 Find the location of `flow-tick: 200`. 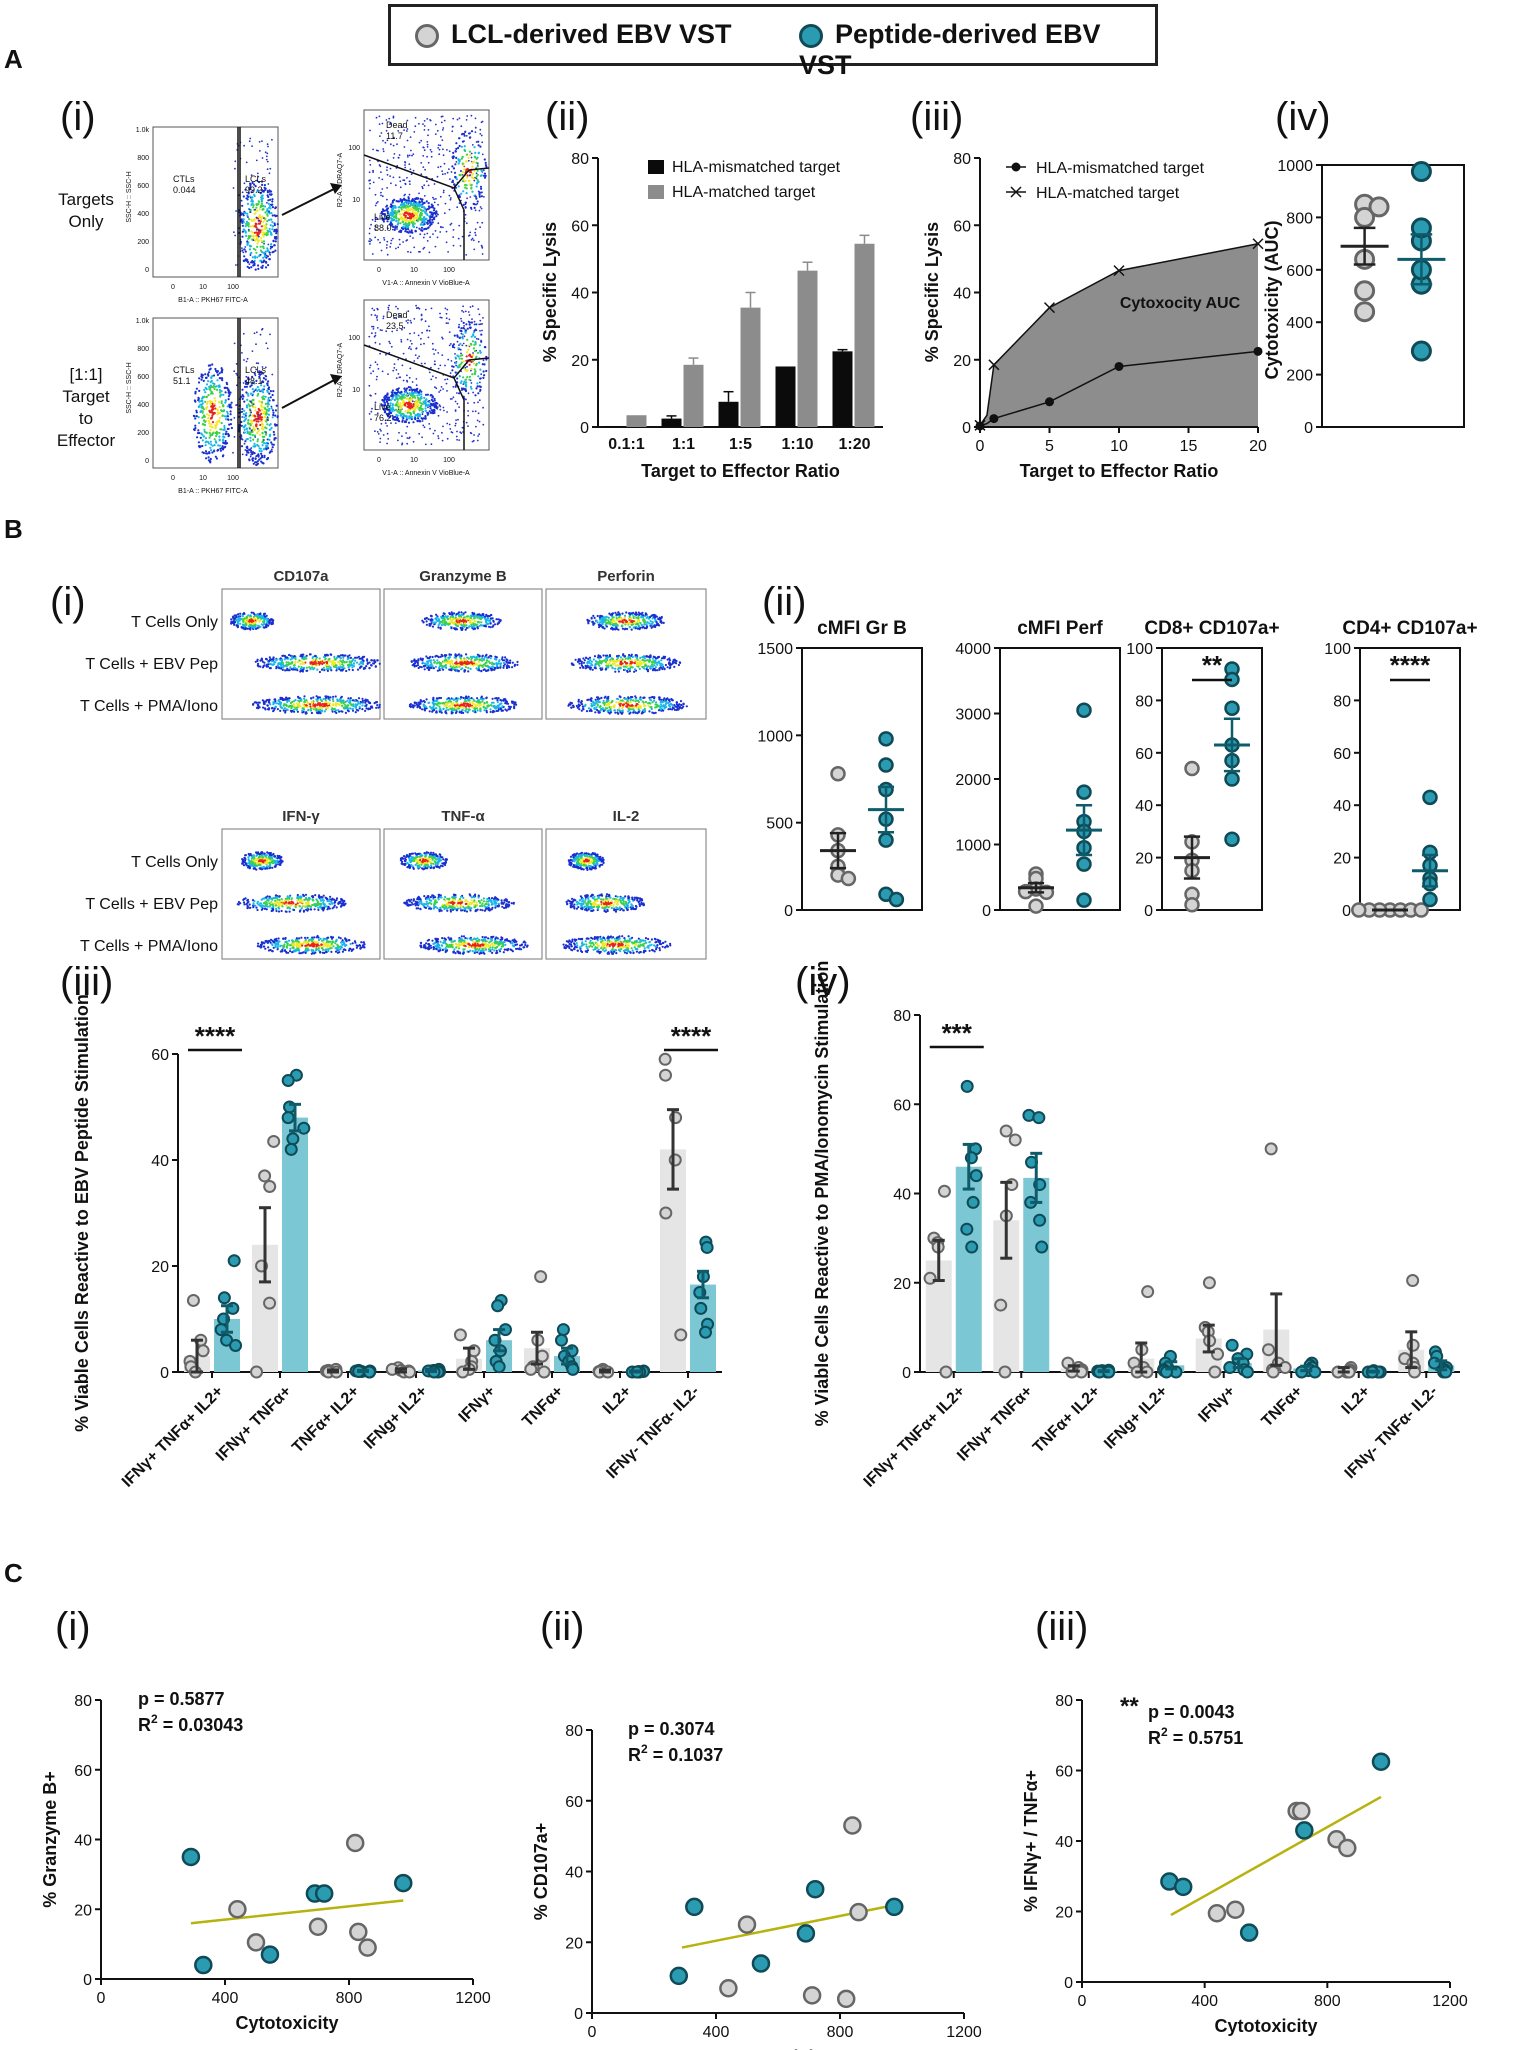

flow-tick: 200 is located at coordinates (143, 242).